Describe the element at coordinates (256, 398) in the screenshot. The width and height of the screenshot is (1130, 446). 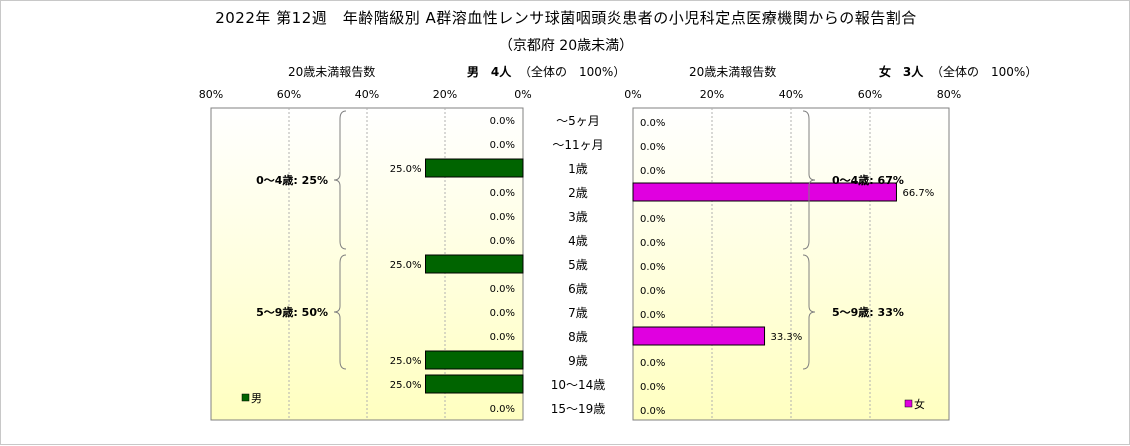
I see `male-legend-label: 男` at that location.